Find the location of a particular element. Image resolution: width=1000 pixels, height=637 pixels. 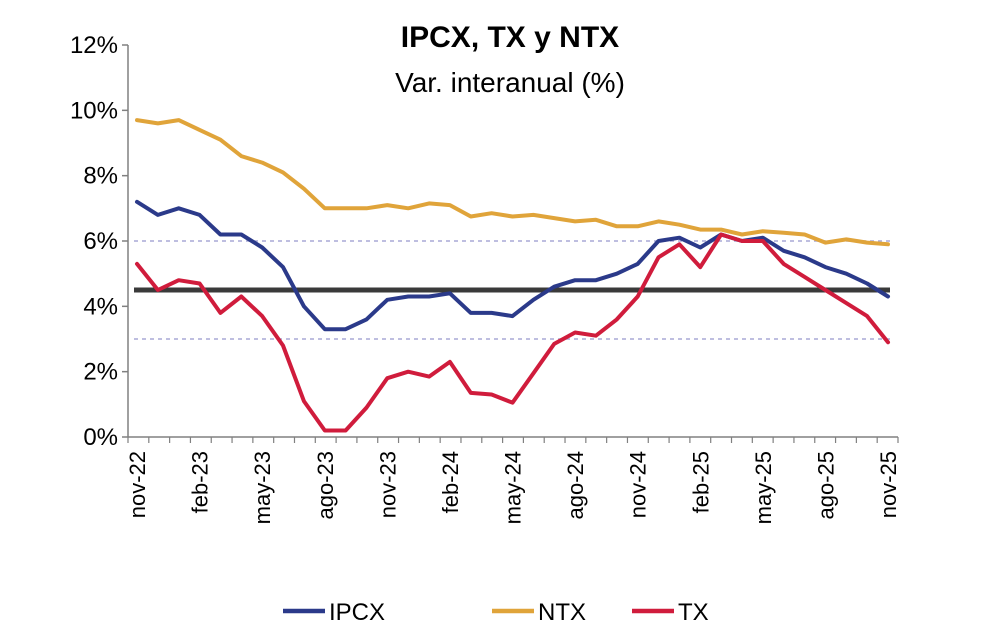

y-axis-ticks: 0% 2% 4% 6% 8% 10% 12% is located at coordinates (99, 241).